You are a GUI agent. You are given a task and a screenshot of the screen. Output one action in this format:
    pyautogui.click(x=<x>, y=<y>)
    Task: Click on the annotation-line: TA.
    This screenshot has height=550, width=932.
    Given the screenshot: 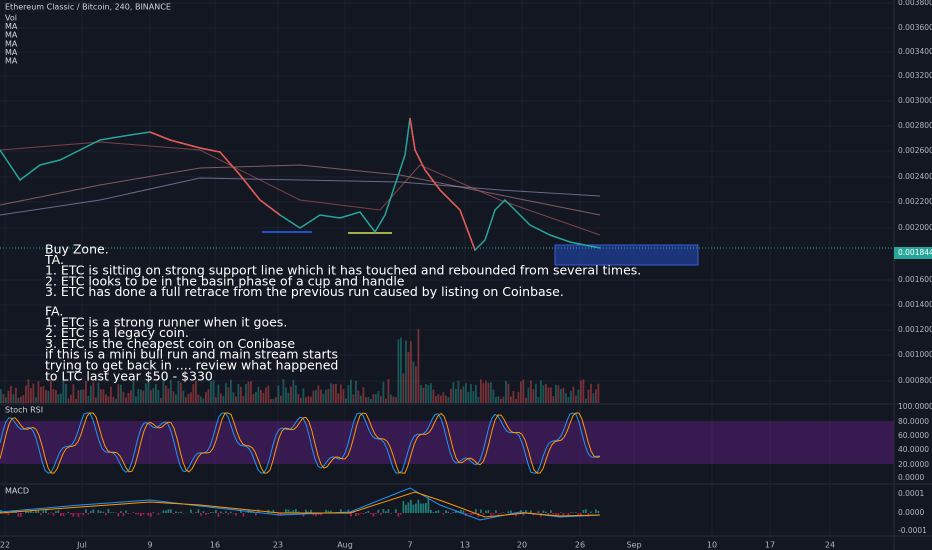 What is the action you would take?
    pyautogui.click(x=54, y=259)
    